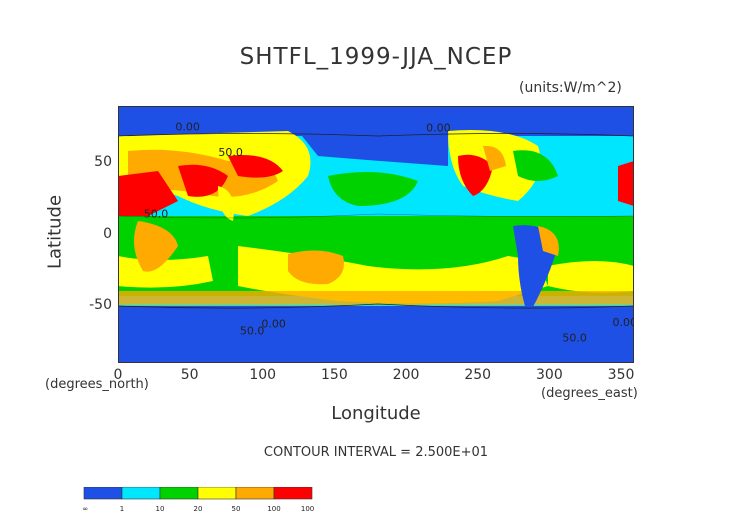 This screenshot has width=752, height=532. Describe the element at coordinates (478, 375) in the screenshot. I see `x-tick-label: 250` at that location.